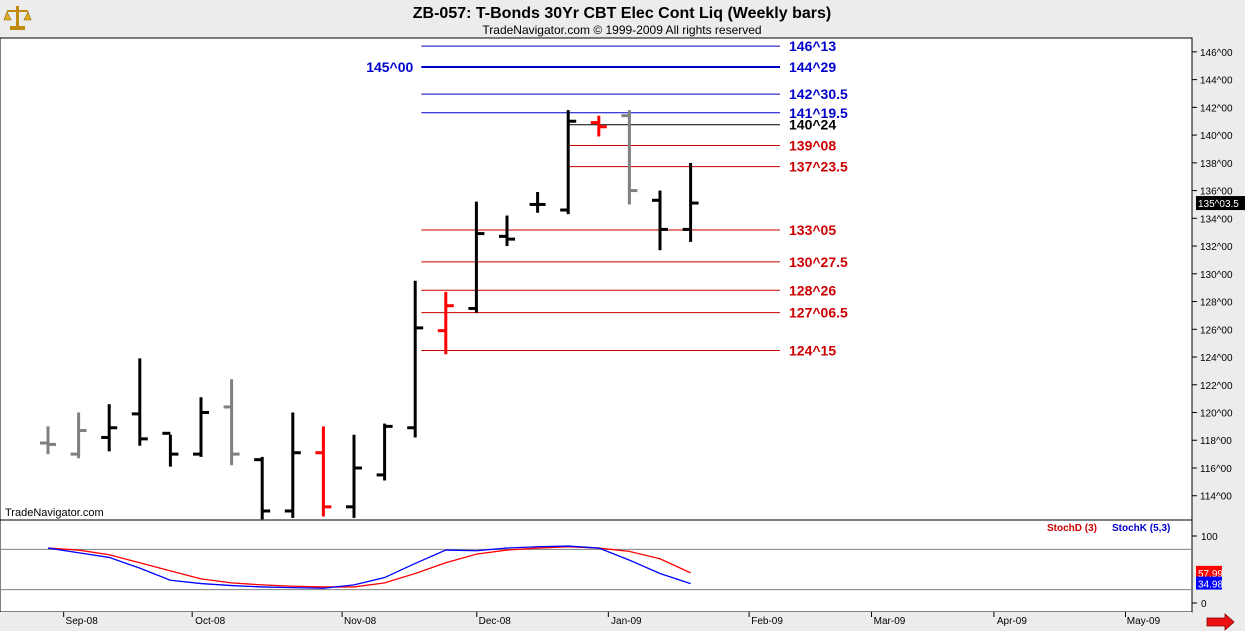 This screenshot has height=631, width=1245. What do you see at coordinates (1216, 108) in the screenshot?
I see `price-tick-label: 142^00` at bounding box center [1216, 108].